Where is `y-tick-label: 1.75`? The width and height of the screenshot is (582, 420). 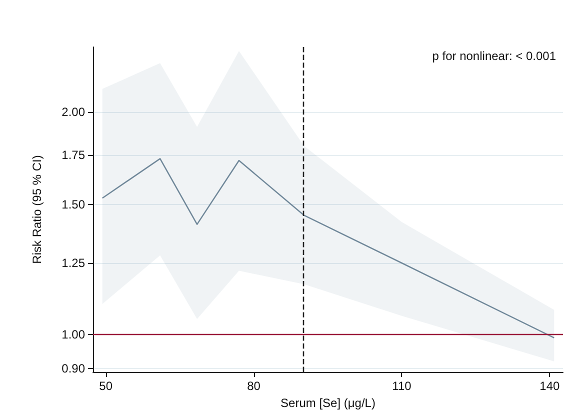 y-tick-label: 1.75 is located at coordinates (74, 155).